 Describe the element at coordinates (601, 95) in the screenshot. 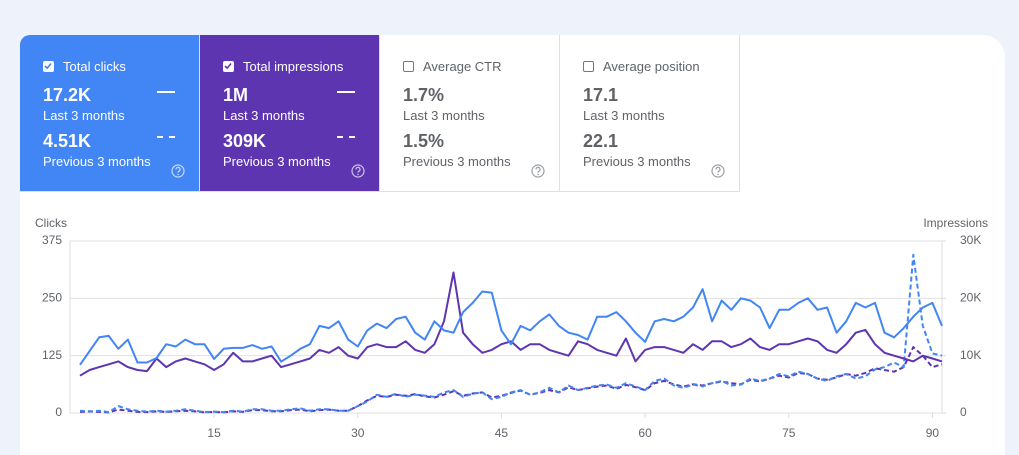

I see `current-value: 17.1` at that location.